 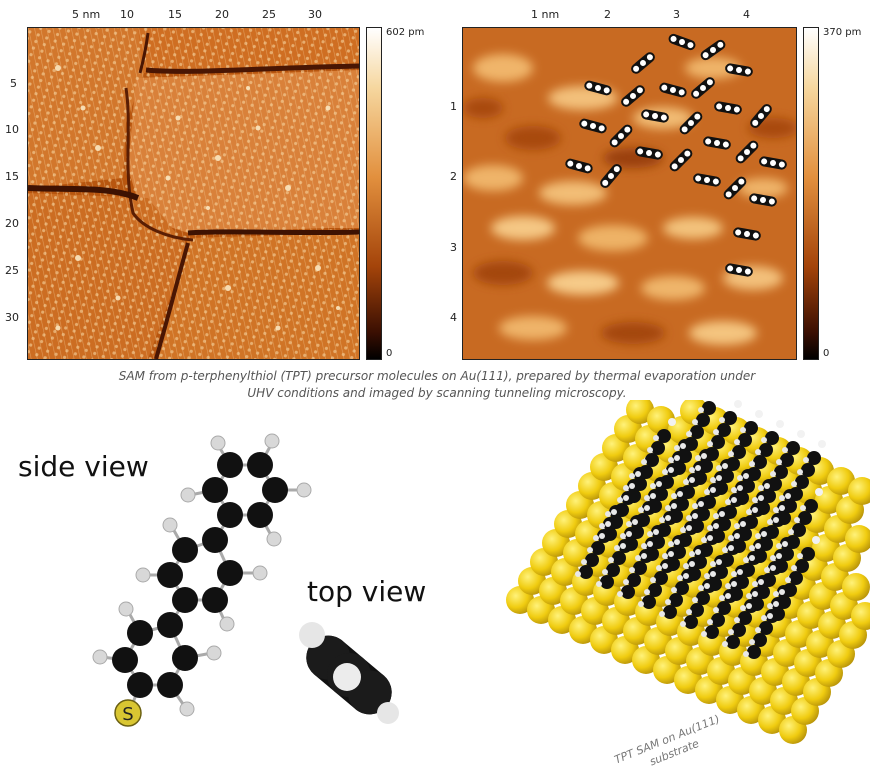 I want to click on y-tick: 1, so click(x=453, y=106).